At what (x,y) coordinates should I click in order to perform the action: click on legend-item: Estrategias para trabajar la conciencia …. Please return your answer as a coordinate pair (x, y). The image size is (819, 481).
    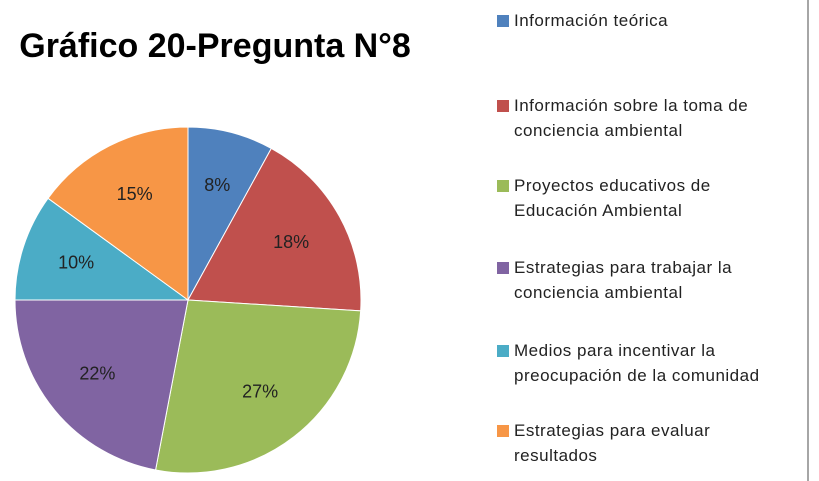
    Looking at the image, I should click on (647, 280).